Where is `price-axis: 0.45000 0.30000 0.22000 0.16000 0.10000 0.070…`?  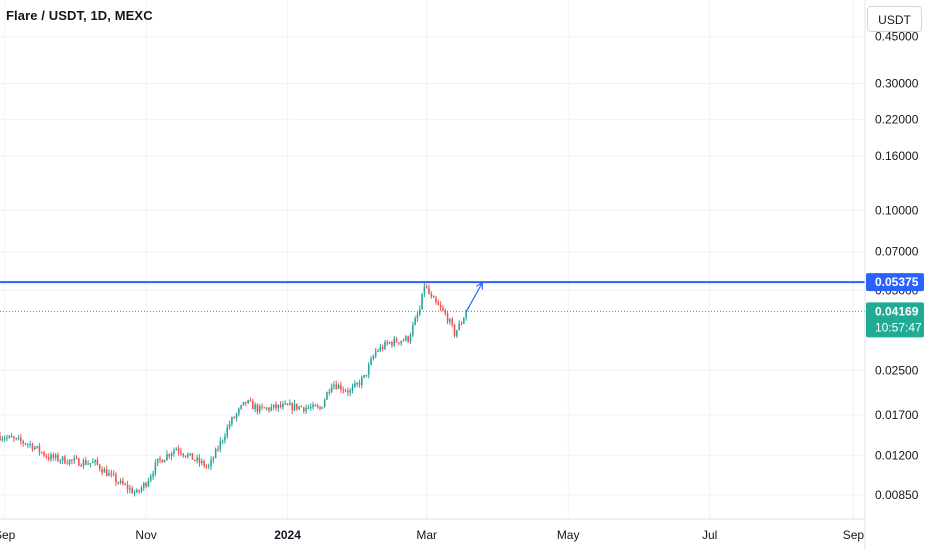 price-axis: 0.45000 0.30000 0.22000 0.16000 0.10000 0.070… is located at coordinates (897, 266).